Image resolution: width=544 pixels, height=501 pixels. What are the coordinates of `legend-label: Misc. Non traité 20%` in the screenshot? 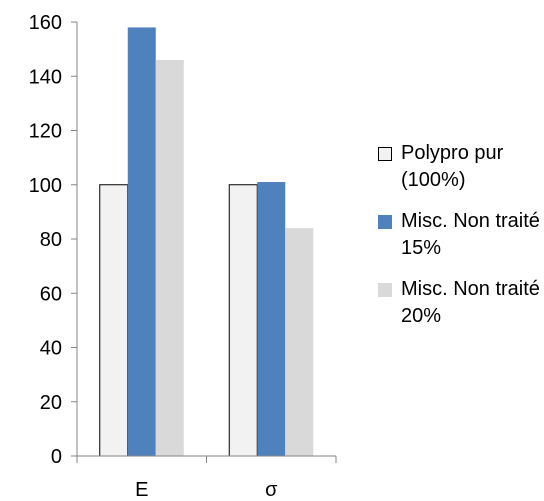 It's located at (470, 302).